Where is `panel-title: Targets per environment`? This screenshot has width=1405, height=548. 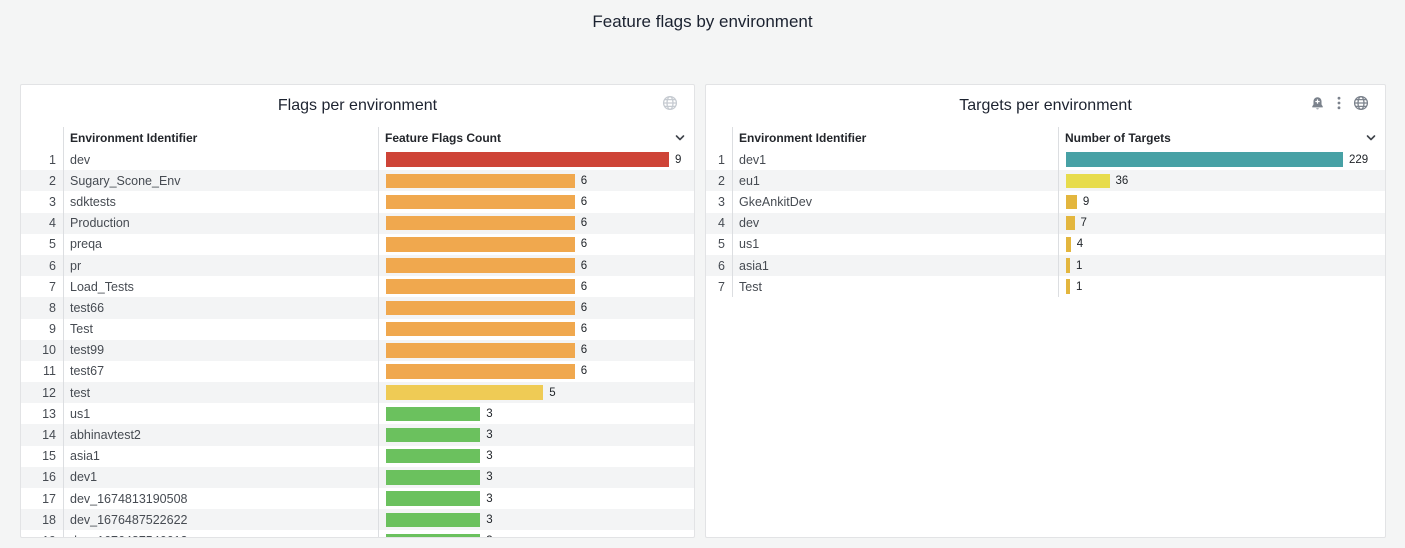
panel-title: Targets per environment is located at coordinates (1045, 105).